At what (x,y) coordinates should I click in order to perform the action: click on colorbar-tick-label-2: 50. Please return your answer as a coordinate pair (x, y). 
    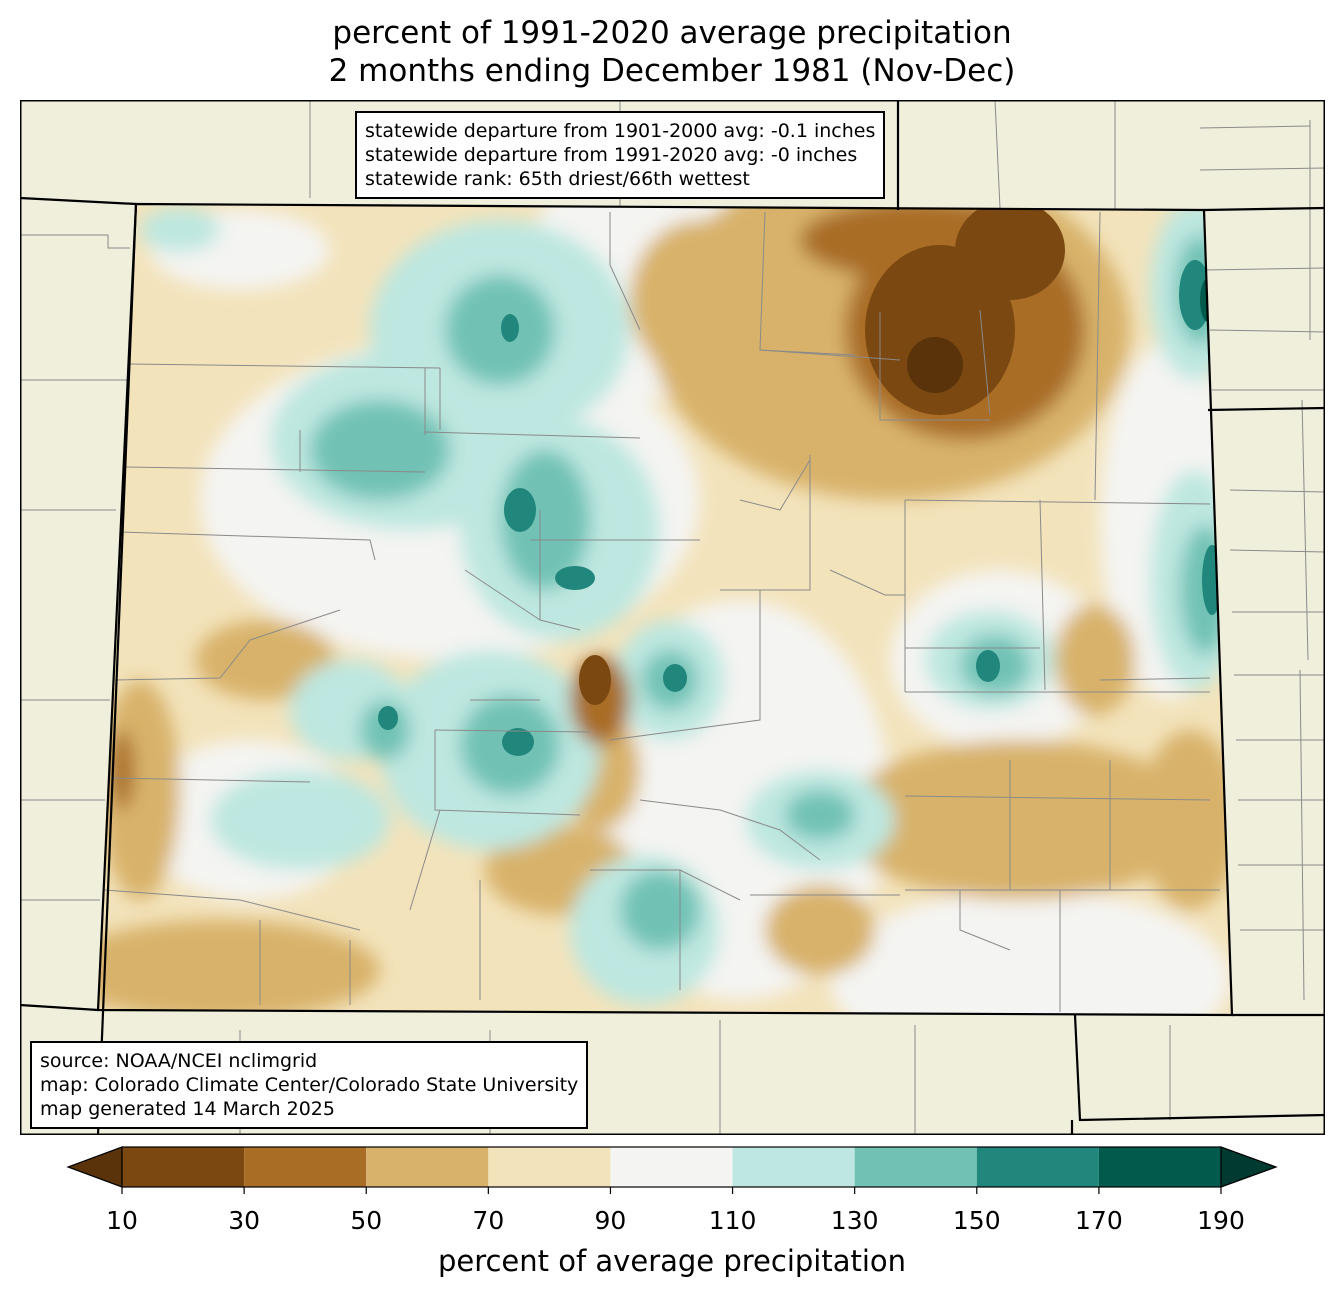
    Looking at the image, I should click on (366, 1220).